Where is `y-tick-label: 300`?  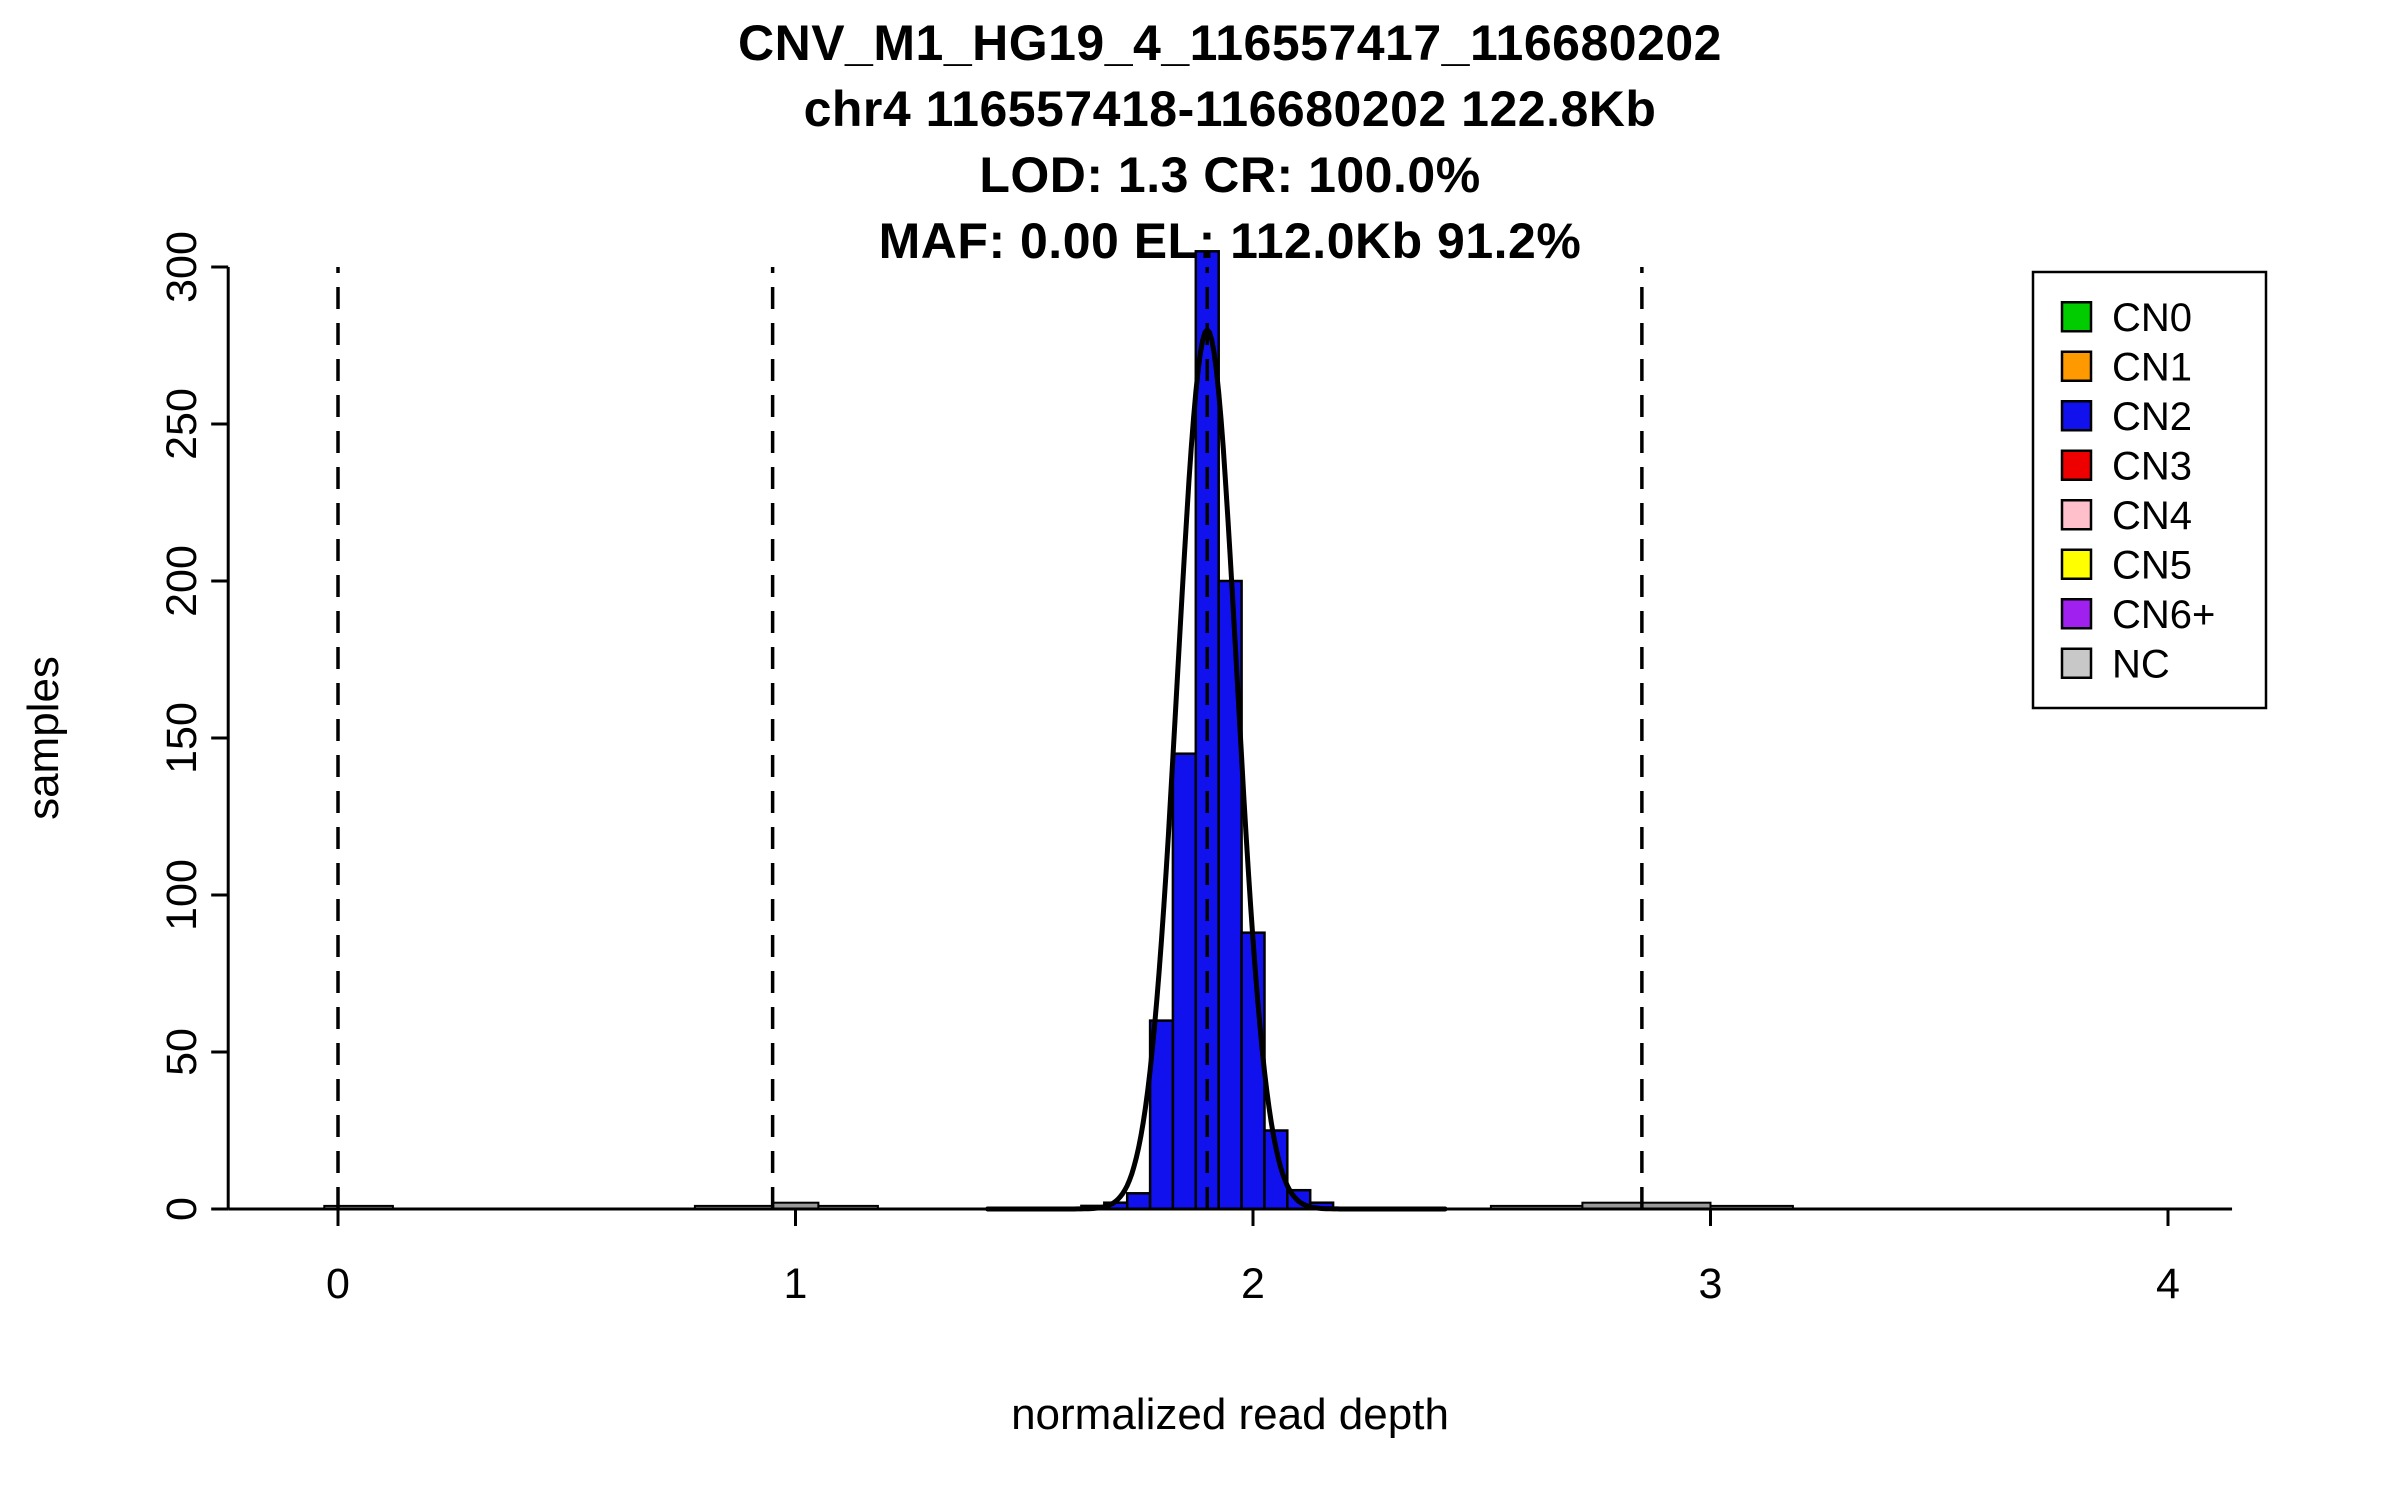 y-tick-label: 300 is located at coordinates (182, 267).